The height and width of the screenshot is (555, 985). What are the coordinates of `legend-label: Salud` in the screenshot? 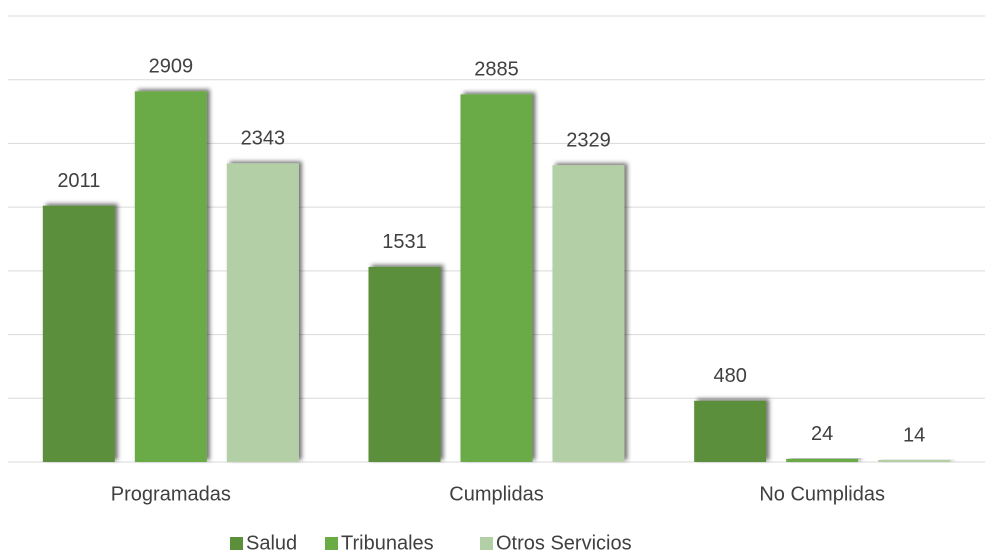 It's located at (271, 543).